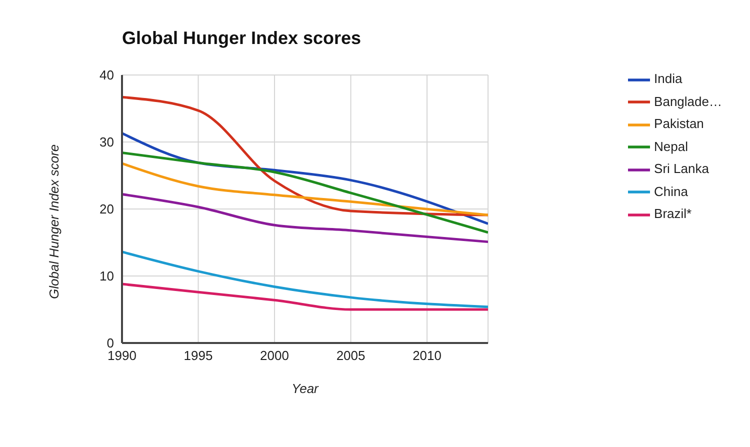  Describe the element at coordinates (306, 388) in the screenshot. I see `x-axis-title: Year` at that location.